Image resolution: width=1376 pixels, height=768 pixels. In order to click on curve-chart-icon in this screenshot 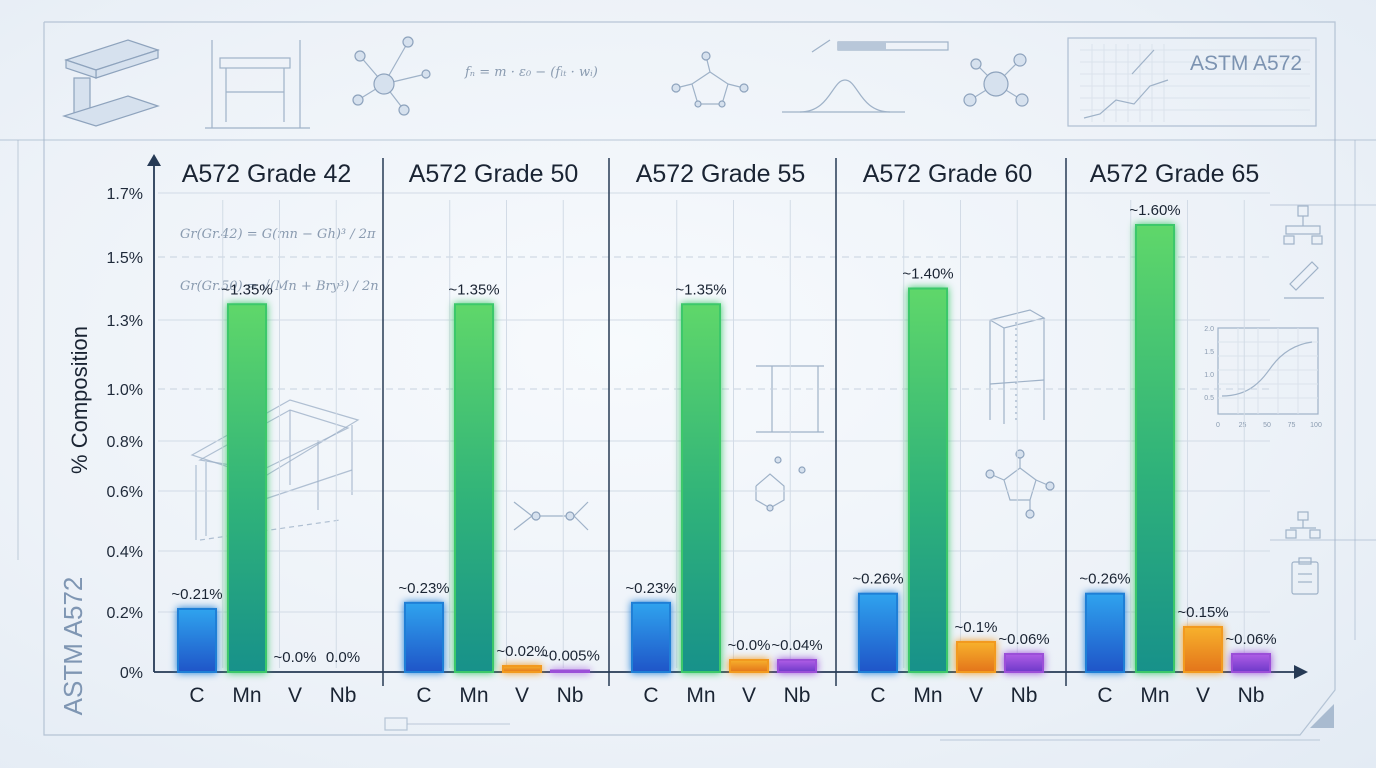, I will do `click(1268, 371)`.